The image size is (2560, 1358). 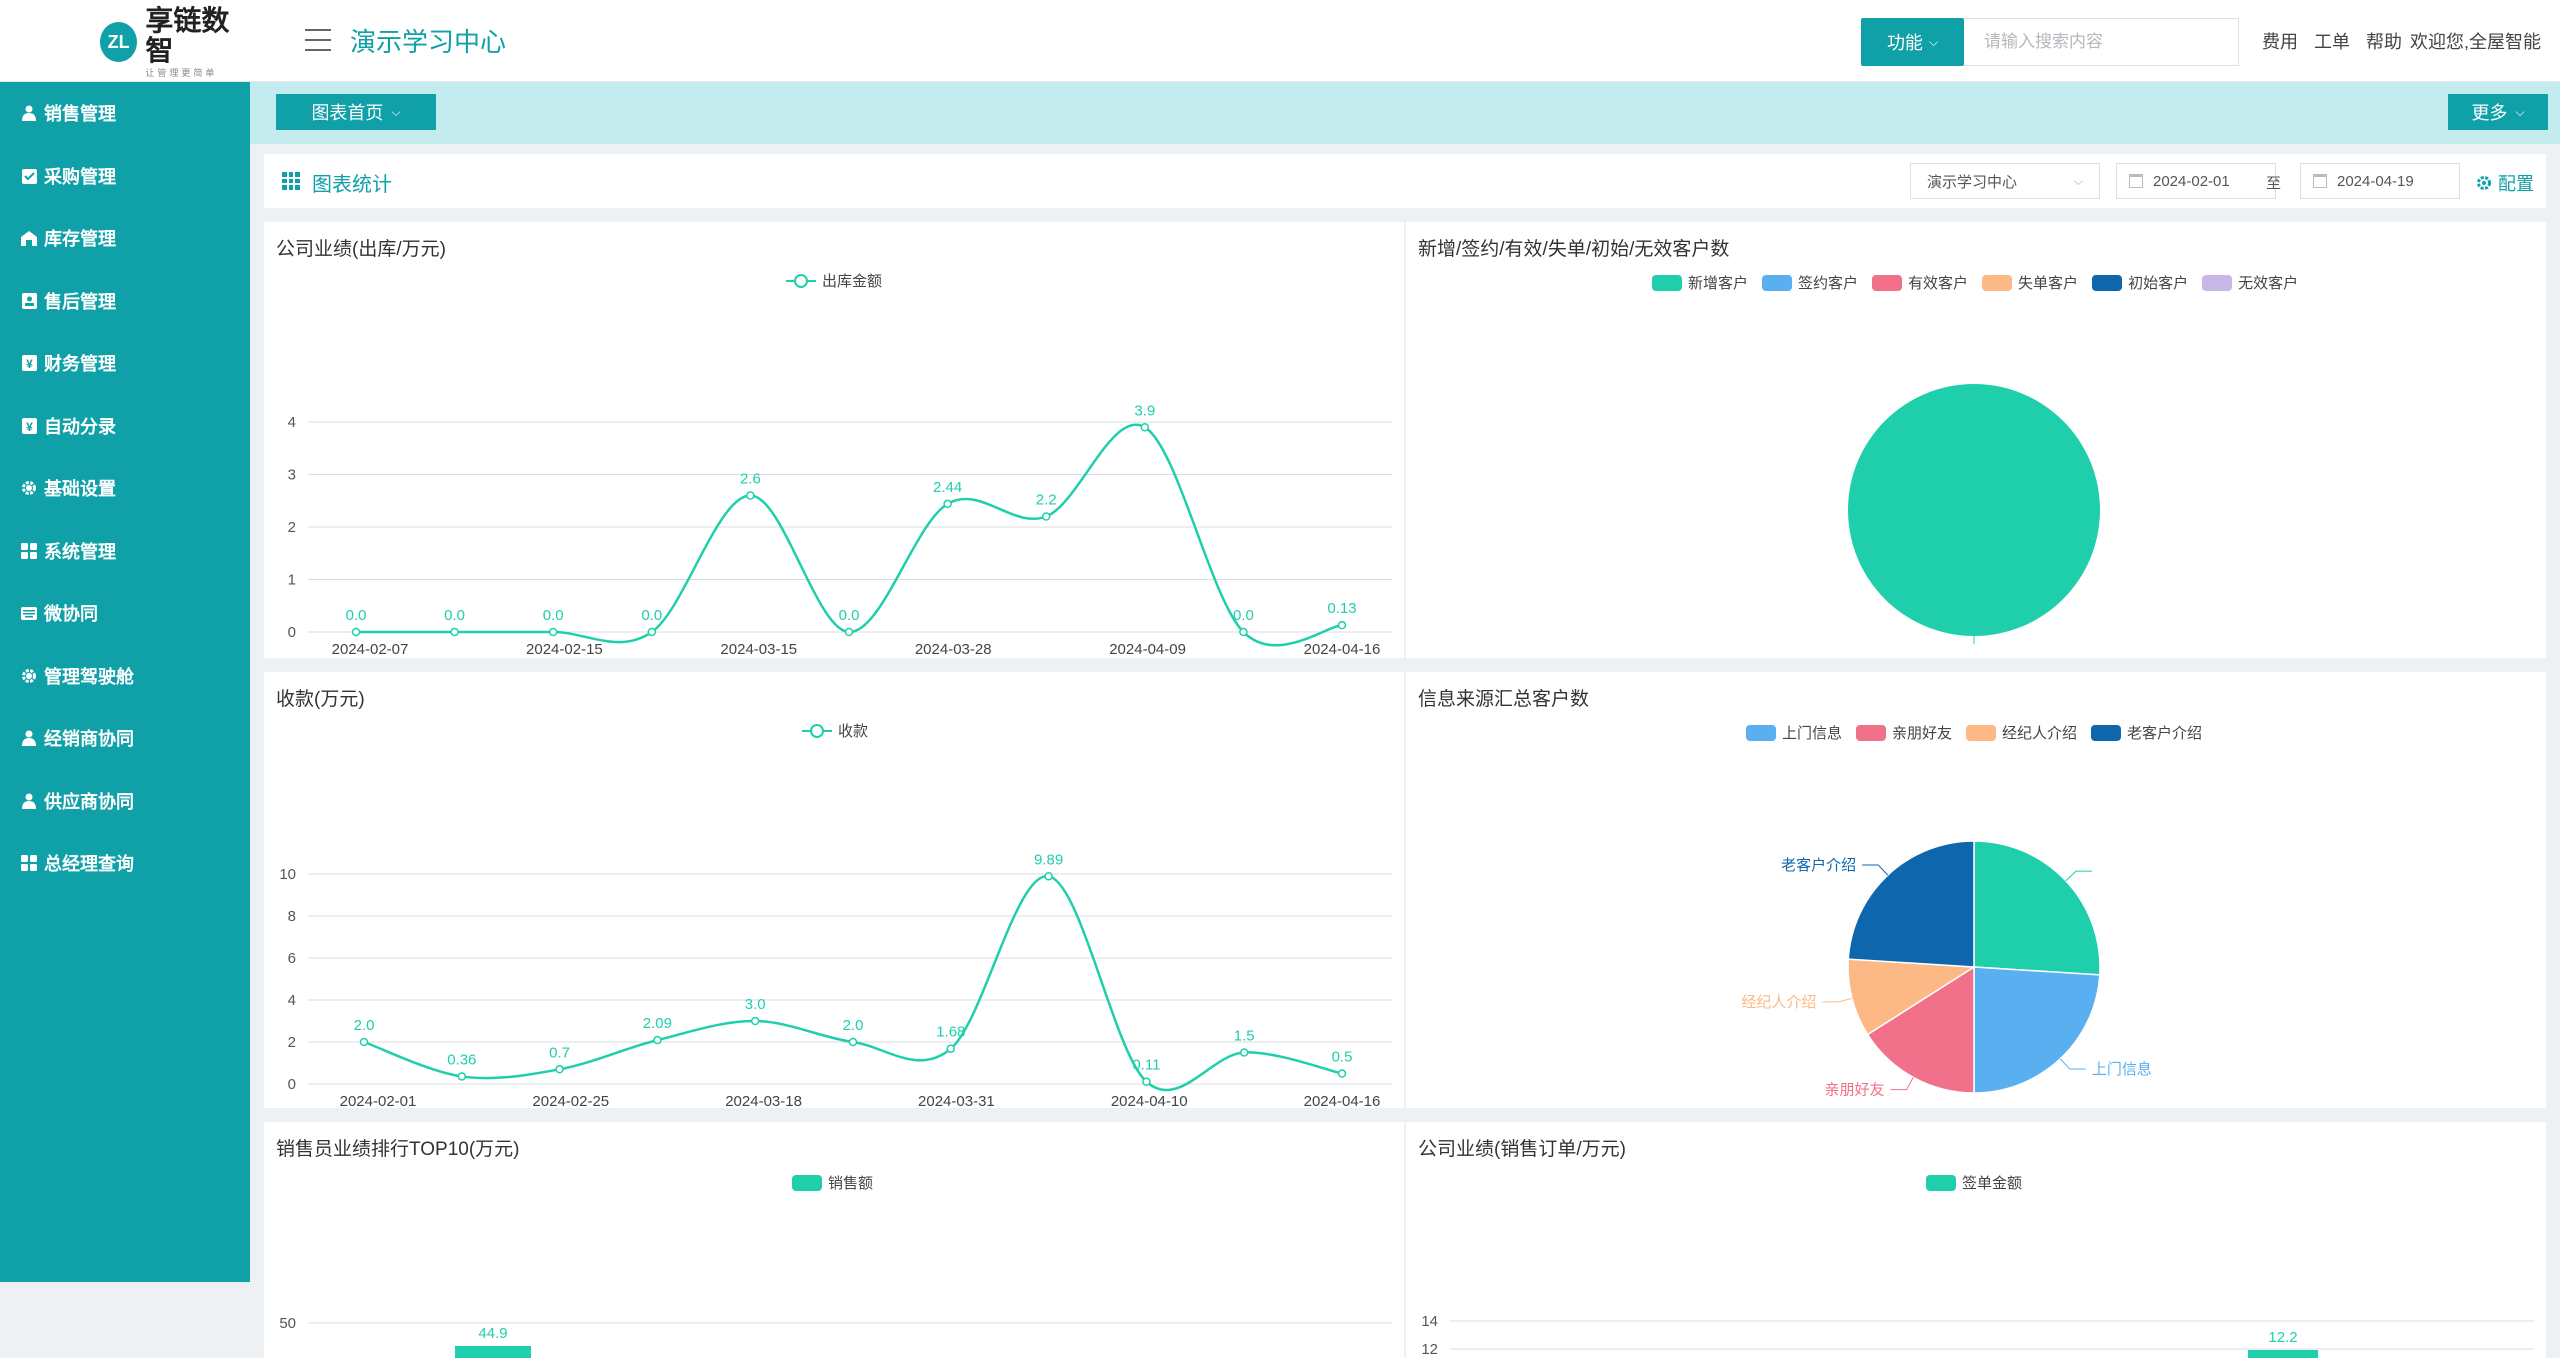 I want to click on legend-label: 上门信息, so click(x=1812, y=733).